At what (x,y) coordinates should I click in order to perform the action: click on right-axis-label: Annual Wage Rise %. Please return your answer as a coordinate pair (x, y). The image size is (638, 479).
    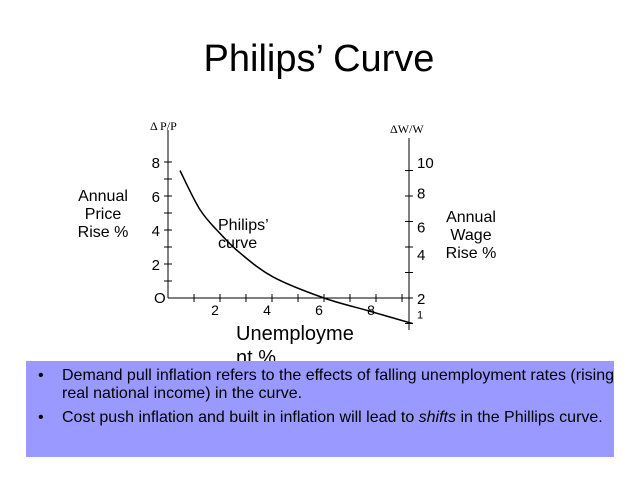
    Looking at the image, I should click on (471, 236).